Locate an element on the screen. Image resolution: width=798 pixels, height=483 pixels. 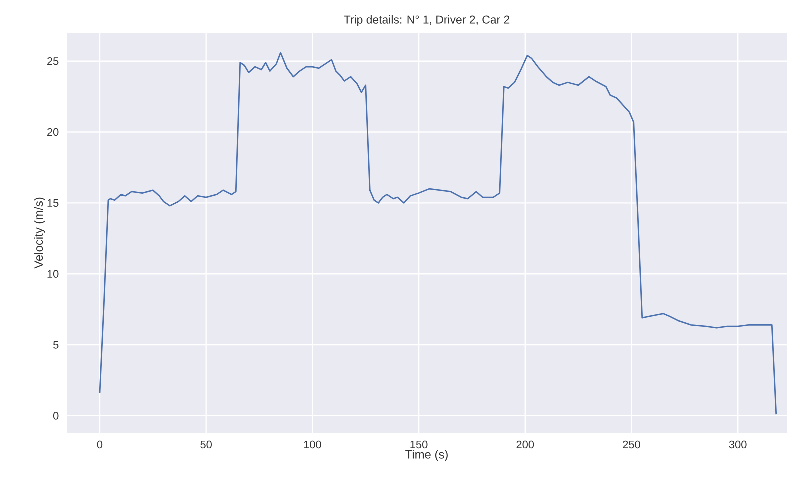
x-tick-label: 100 is located at coordinates (313, 444).